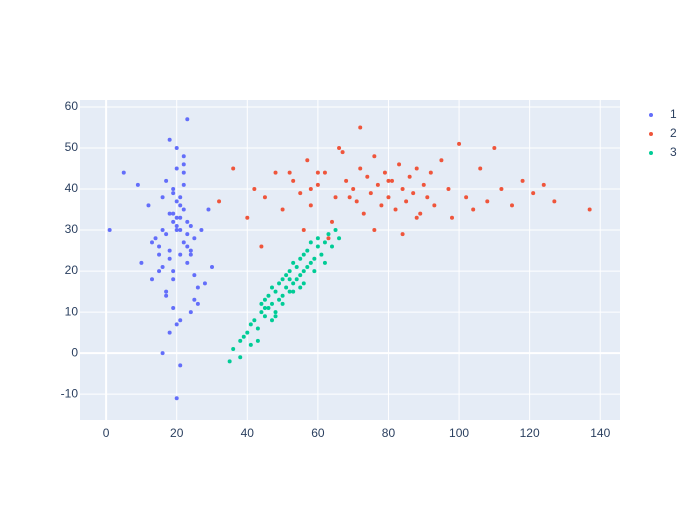 This screenshot has height=505, width=700. Describe the element at coordinates (248, 433) in the screenshot. I see `x-tick-label: 40` at that location.